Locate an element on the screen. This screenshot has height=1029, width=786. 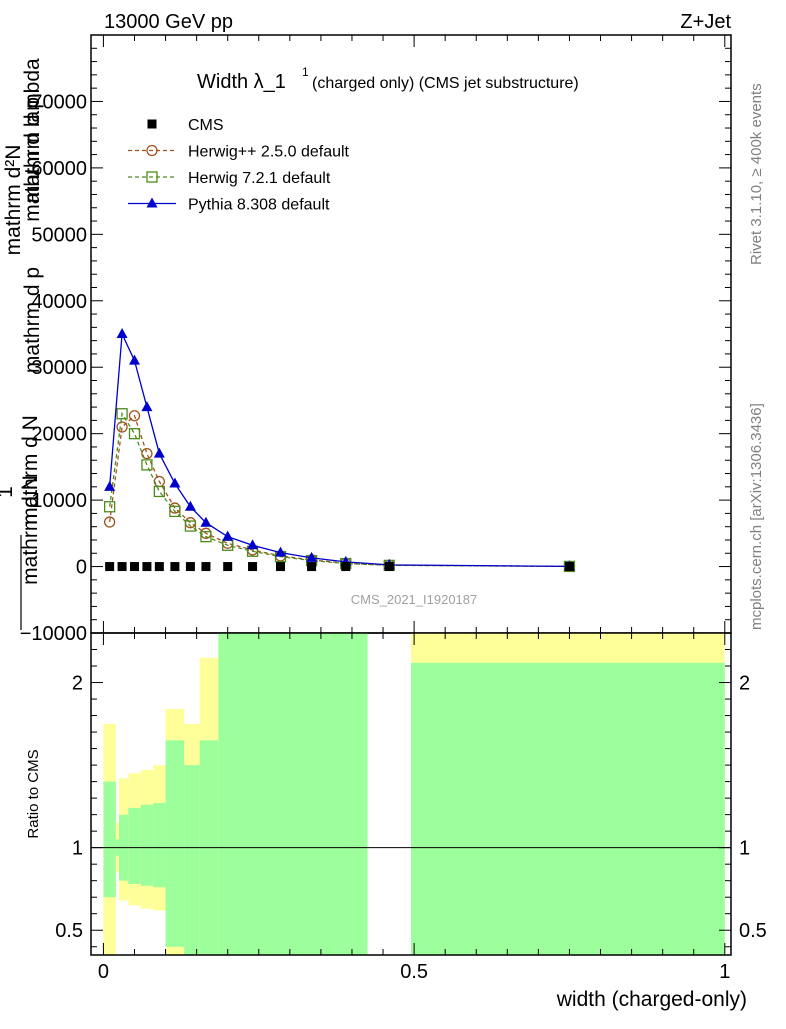
title-subtitle: (charged only) (CMS jet substructure) is located at coordinates (445, 83).